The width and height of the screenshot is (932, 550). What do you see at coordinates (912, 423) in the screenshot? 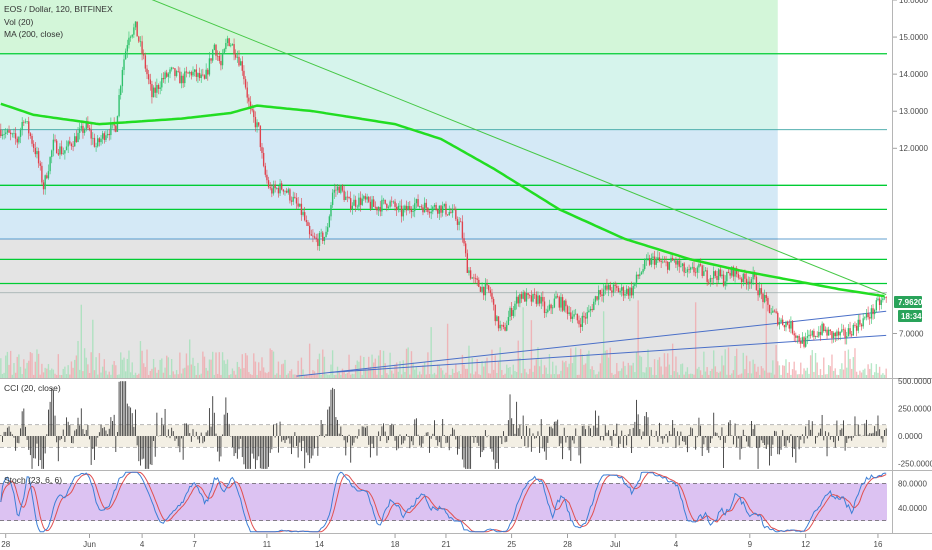
I see `cci-axis: 500.0000 250.0000 0.0000 -250.0000` at bounding box center [912, 423].